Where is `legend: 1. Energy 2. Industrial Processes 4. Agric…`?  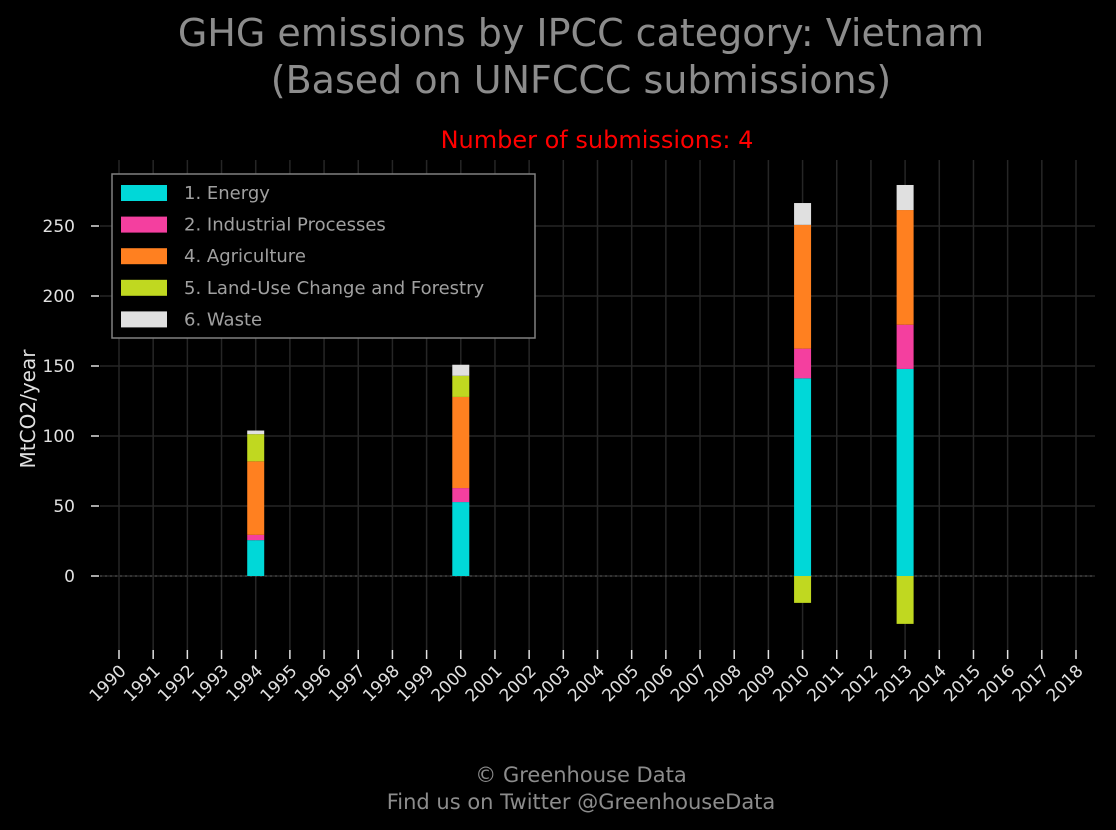 legend: 1. Energy 2. Industrial Processes 4. Agric… is located at coordinates (323, 256).